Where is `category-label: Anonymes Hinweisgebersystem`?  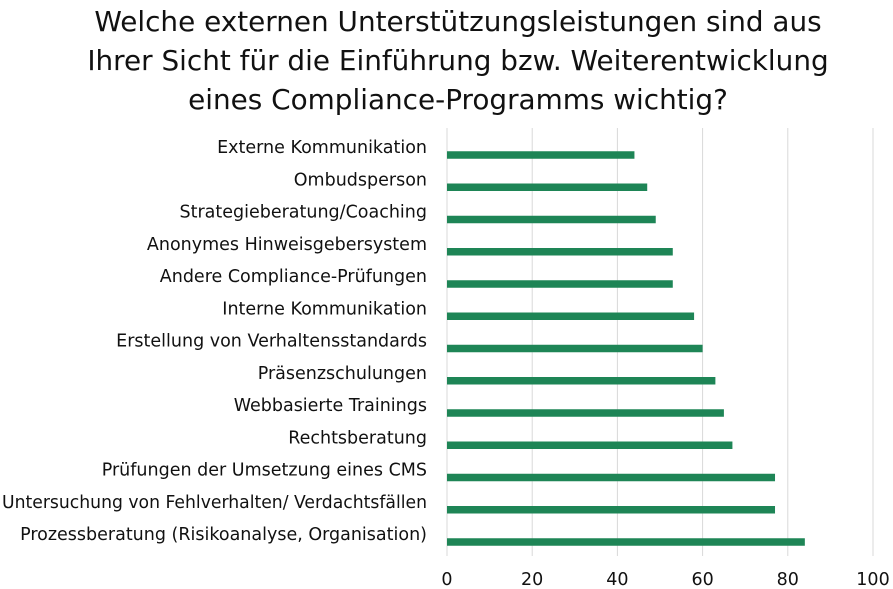 category-label: Anonymes Hinweisgebersystem is located at coordinates (287, 245).